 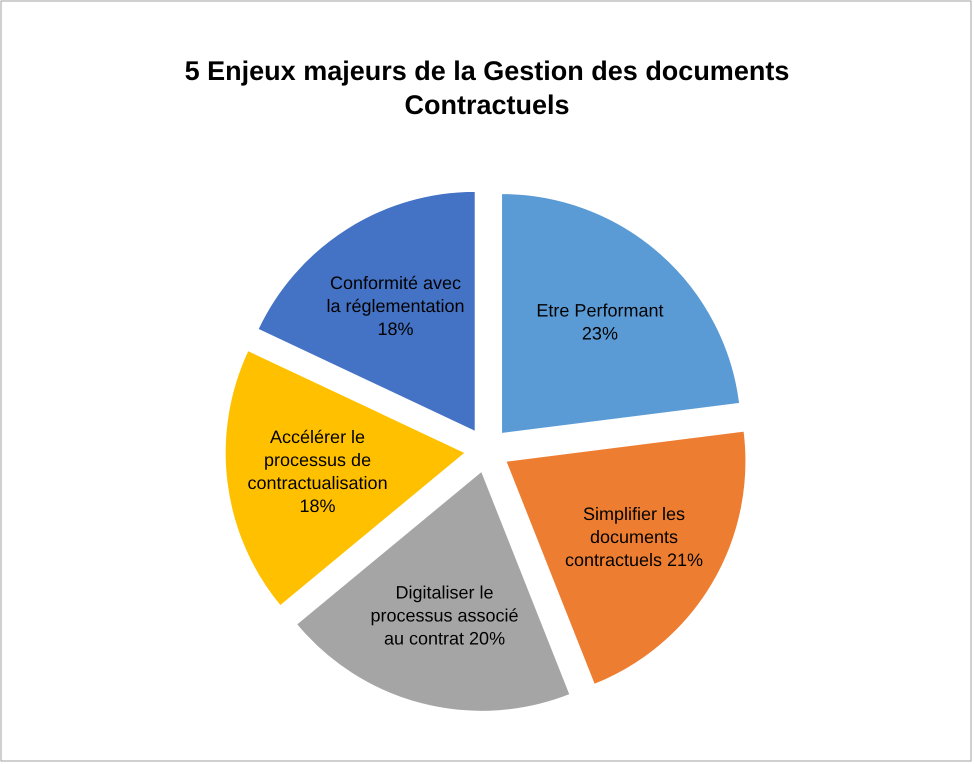 I want to click on slice-label: Etre Performant, so click(x=600, y=310).